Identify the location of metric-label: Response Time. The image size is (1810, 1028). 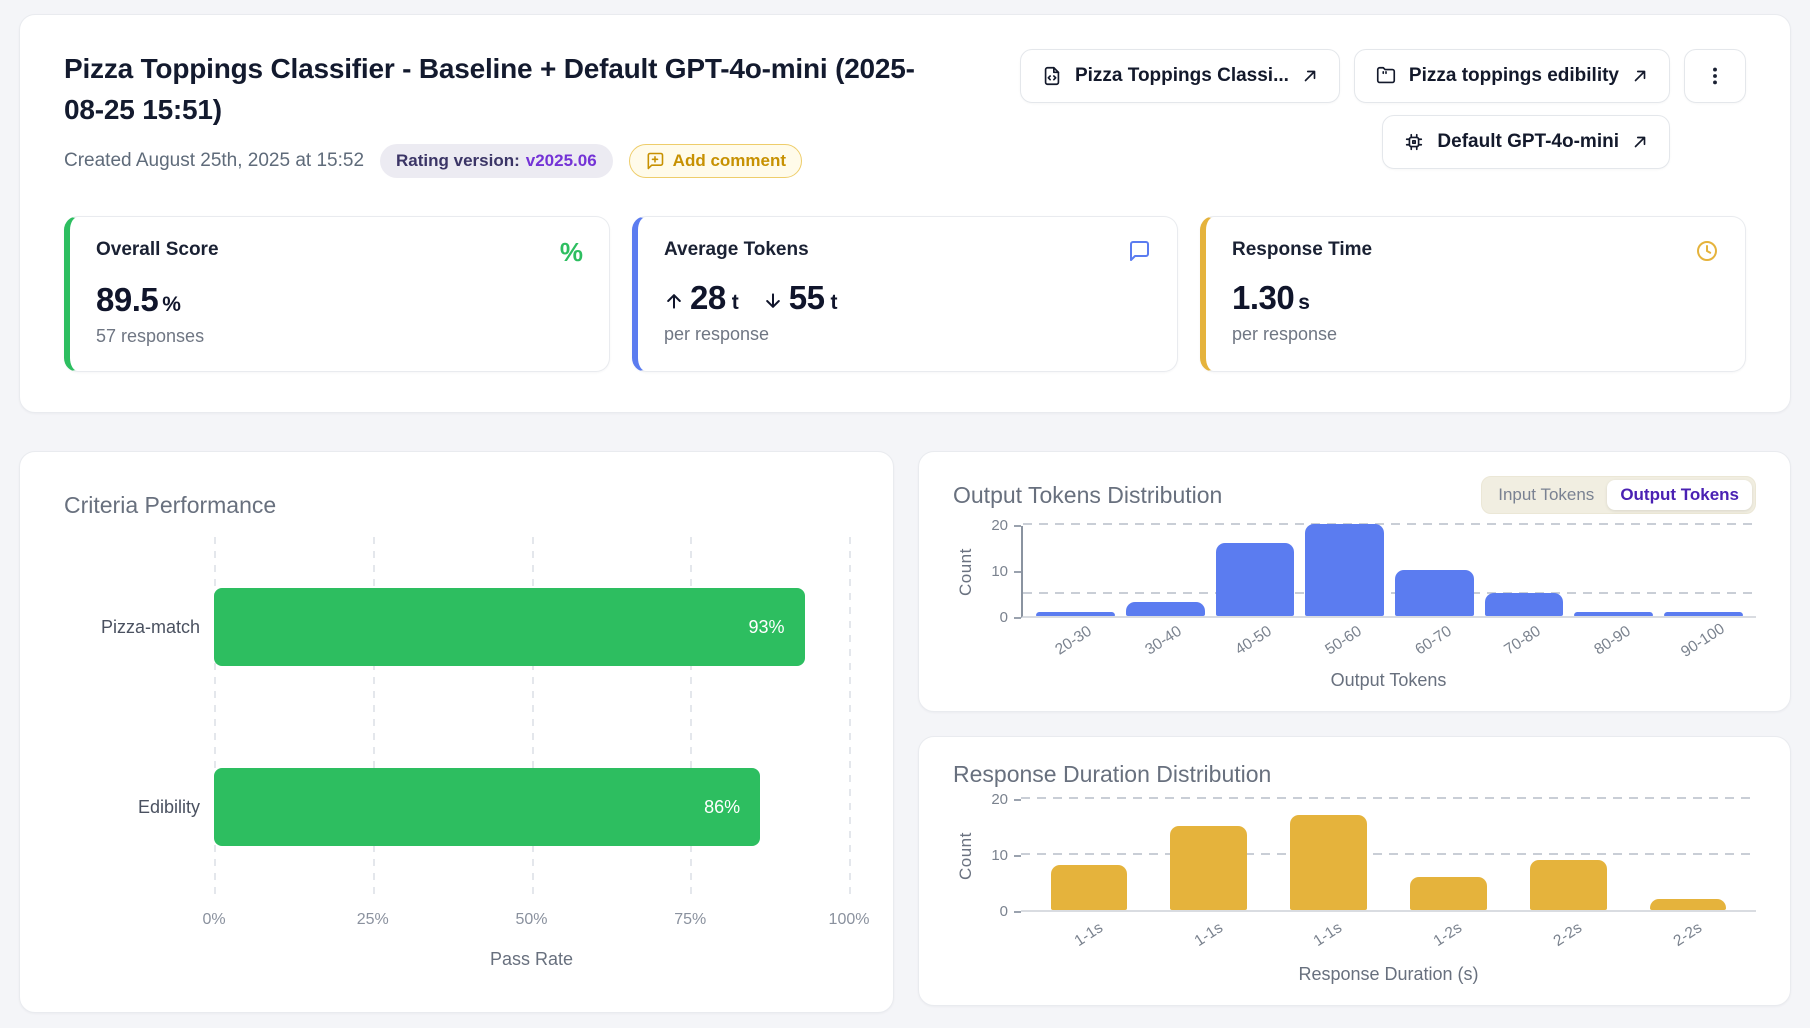
(1302, 250).